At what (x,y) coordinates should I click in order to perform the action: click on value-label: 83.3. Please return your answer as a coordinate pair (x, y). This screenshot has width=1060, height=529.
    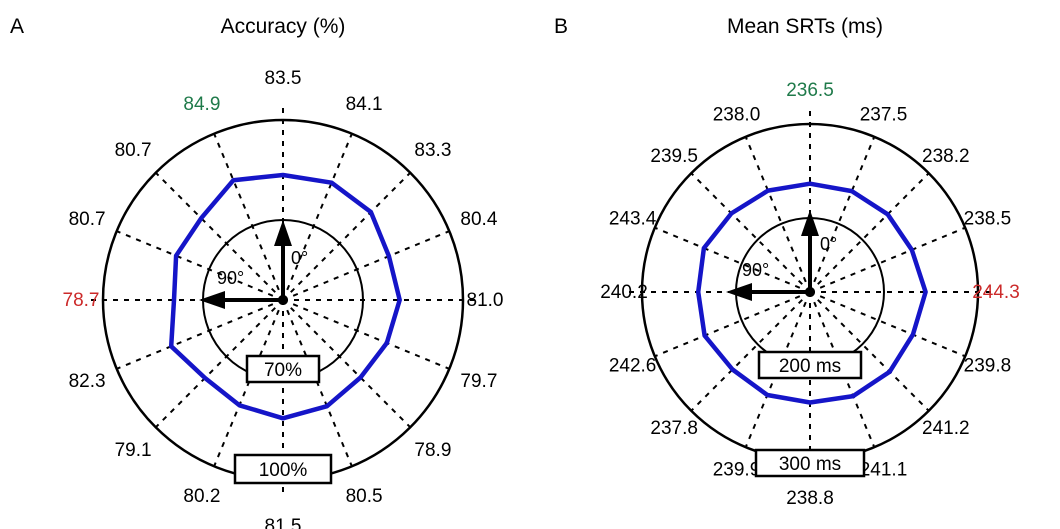
    Looking at the image, I should click on (432, 150).